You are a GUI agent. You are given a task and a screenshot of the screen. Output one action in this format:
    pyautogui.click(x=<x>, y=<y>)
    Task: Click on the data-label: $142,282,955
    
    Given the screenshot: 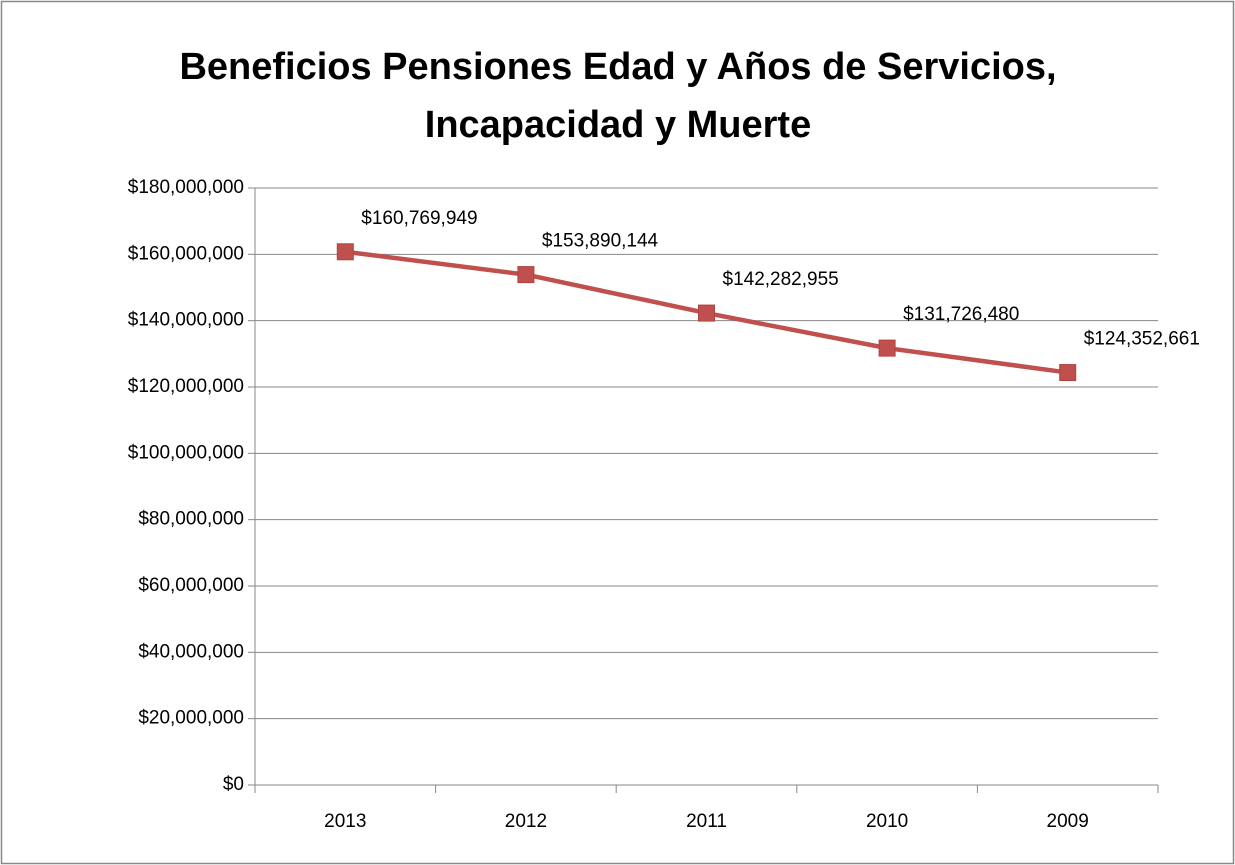 What is the action you would take?
    pyautogui.click(x=781, y=279)
    